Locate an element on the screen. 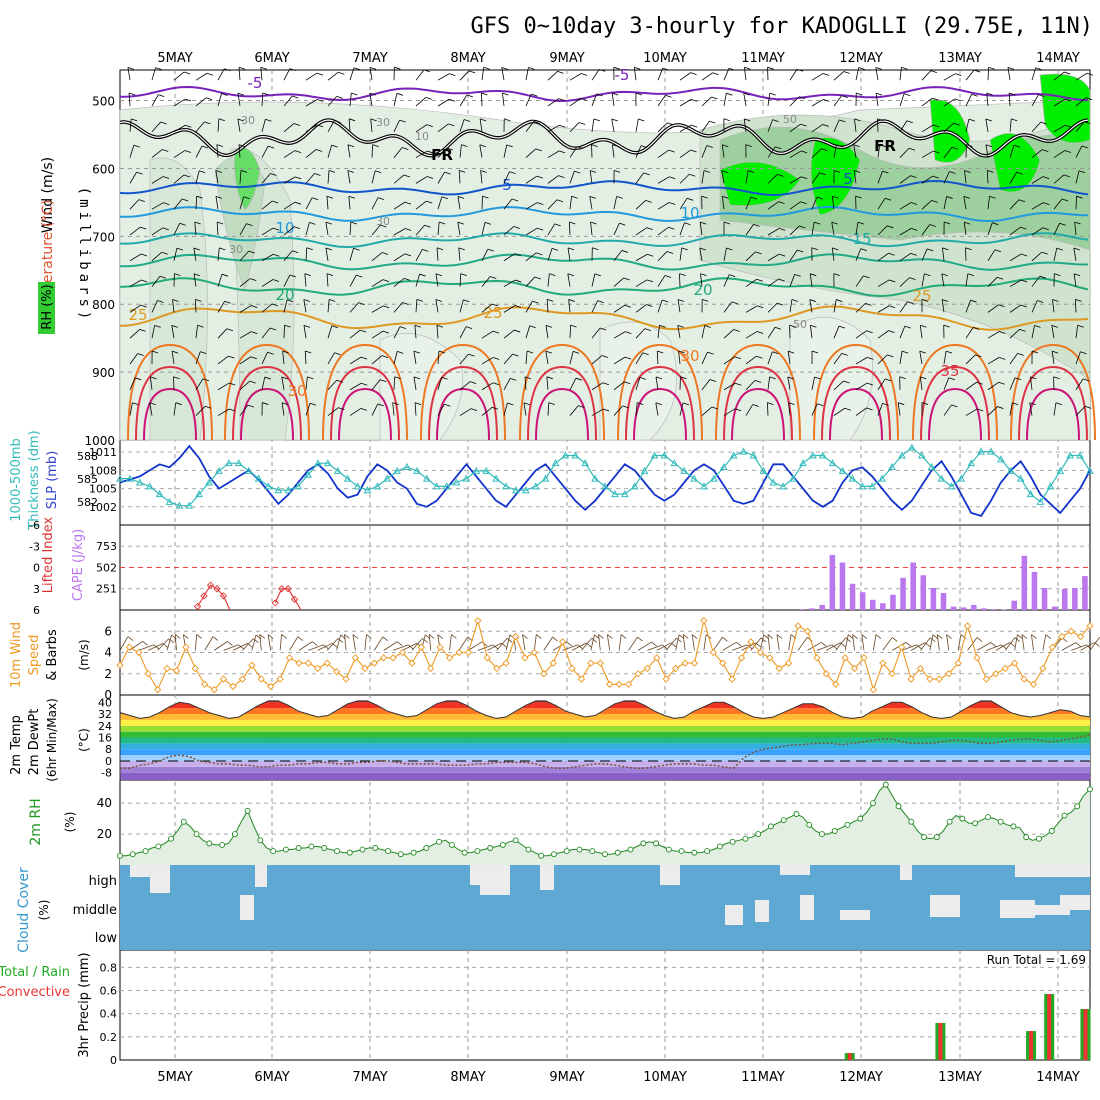 This screenshot has width=1100, height=1100. rh-area is located at coordinates (605, 824).